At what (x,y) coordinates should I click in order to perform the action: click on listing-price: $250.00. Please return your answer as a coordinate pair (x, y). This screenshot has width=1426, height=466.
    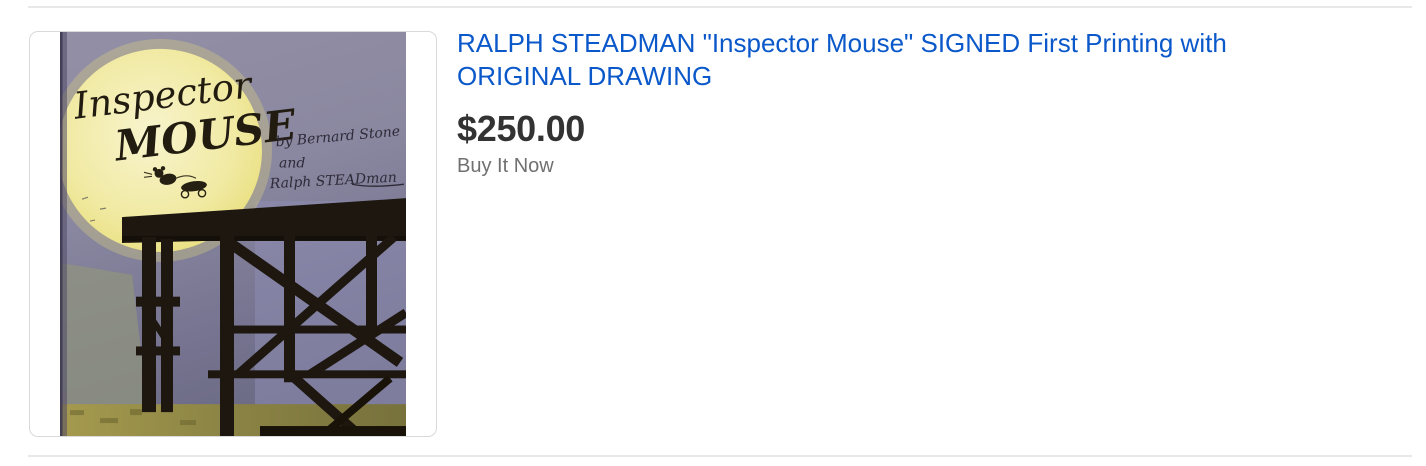
    Looking at the image, I should click on (521, 128).